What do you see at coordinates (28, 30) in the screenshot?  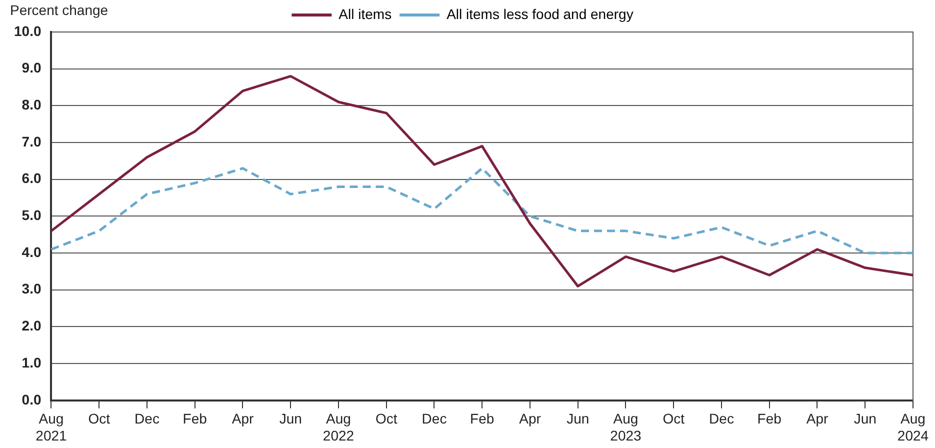 I see `y-tick-label: 10.0` at bounding box center [28, 30].